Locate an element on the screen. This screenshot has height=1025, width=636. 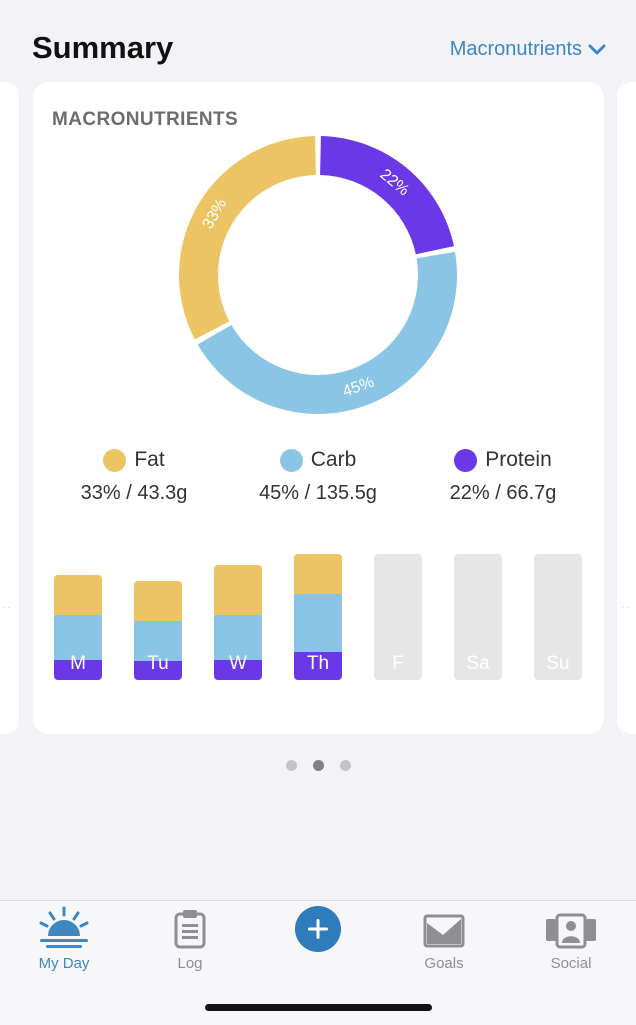
day-label: Th is located at coordinates (318, 663).